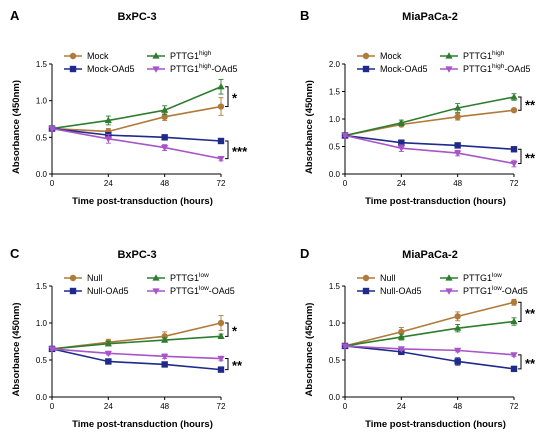 The width and height of the screenshot is (550, 434). I want to click on panel-label: C, so click(15, 253).